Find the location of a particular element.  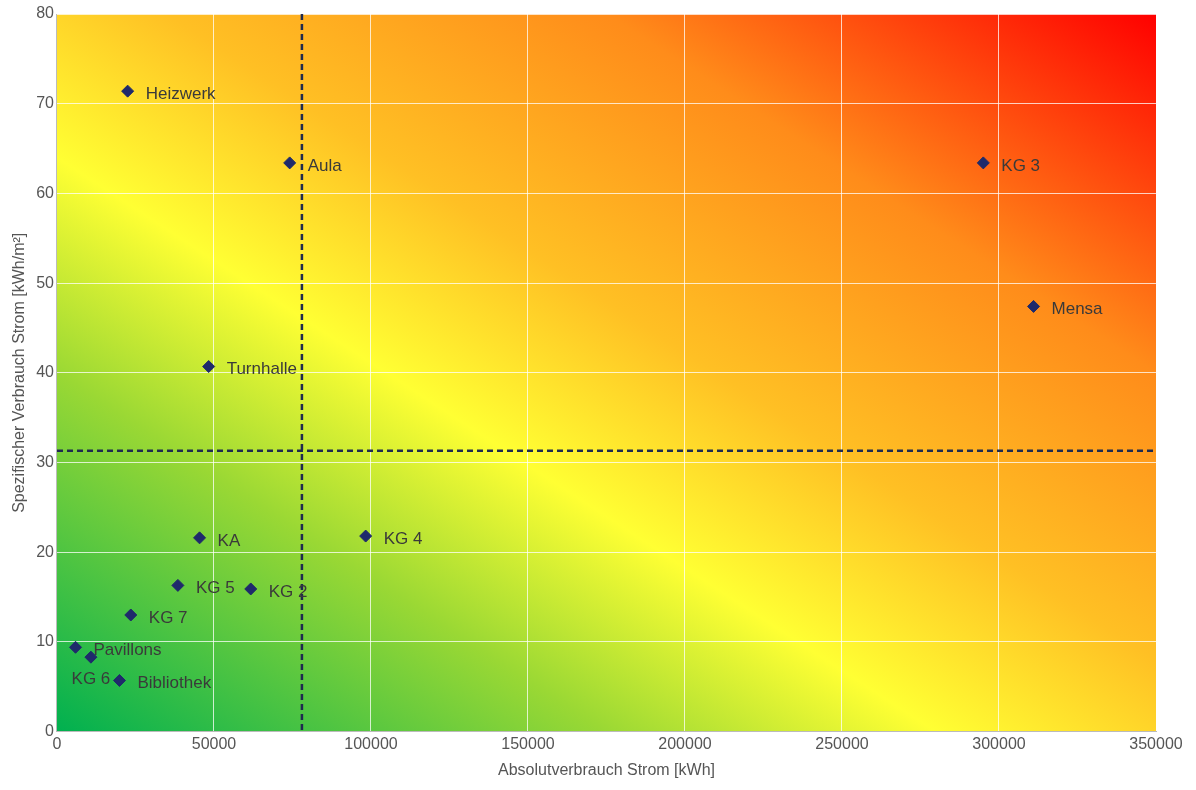

y-tick-label: 60 is located at coordinates (45, 192).